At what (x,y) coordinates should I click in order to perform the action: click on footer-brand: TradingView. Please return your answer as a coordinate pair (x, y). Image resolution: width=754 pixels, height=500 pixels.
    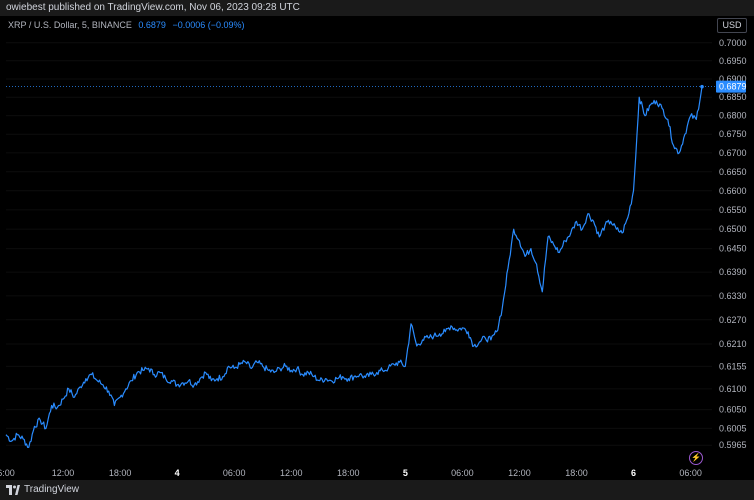
    Looking at the image, I should click on (52, 489).